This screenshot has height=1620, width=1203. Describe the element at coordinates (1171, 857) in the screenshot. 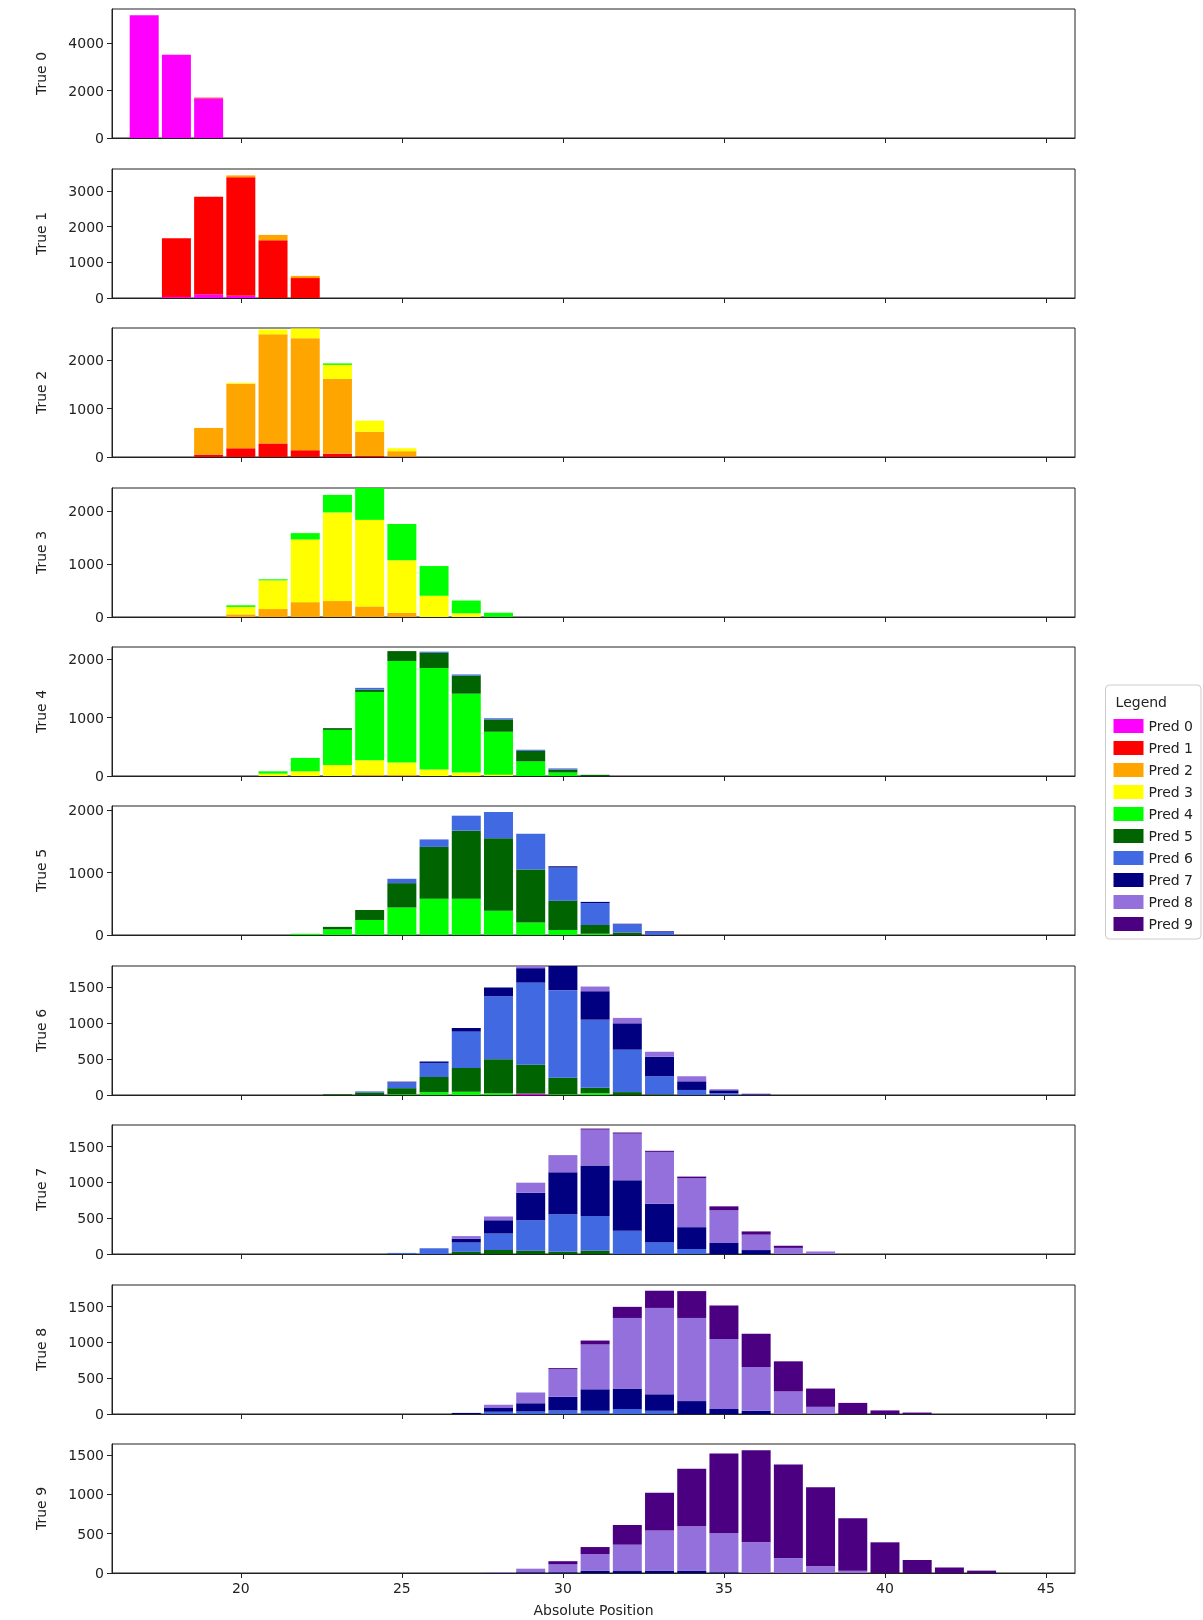

I see `legend-label: Pred 6` at that location.